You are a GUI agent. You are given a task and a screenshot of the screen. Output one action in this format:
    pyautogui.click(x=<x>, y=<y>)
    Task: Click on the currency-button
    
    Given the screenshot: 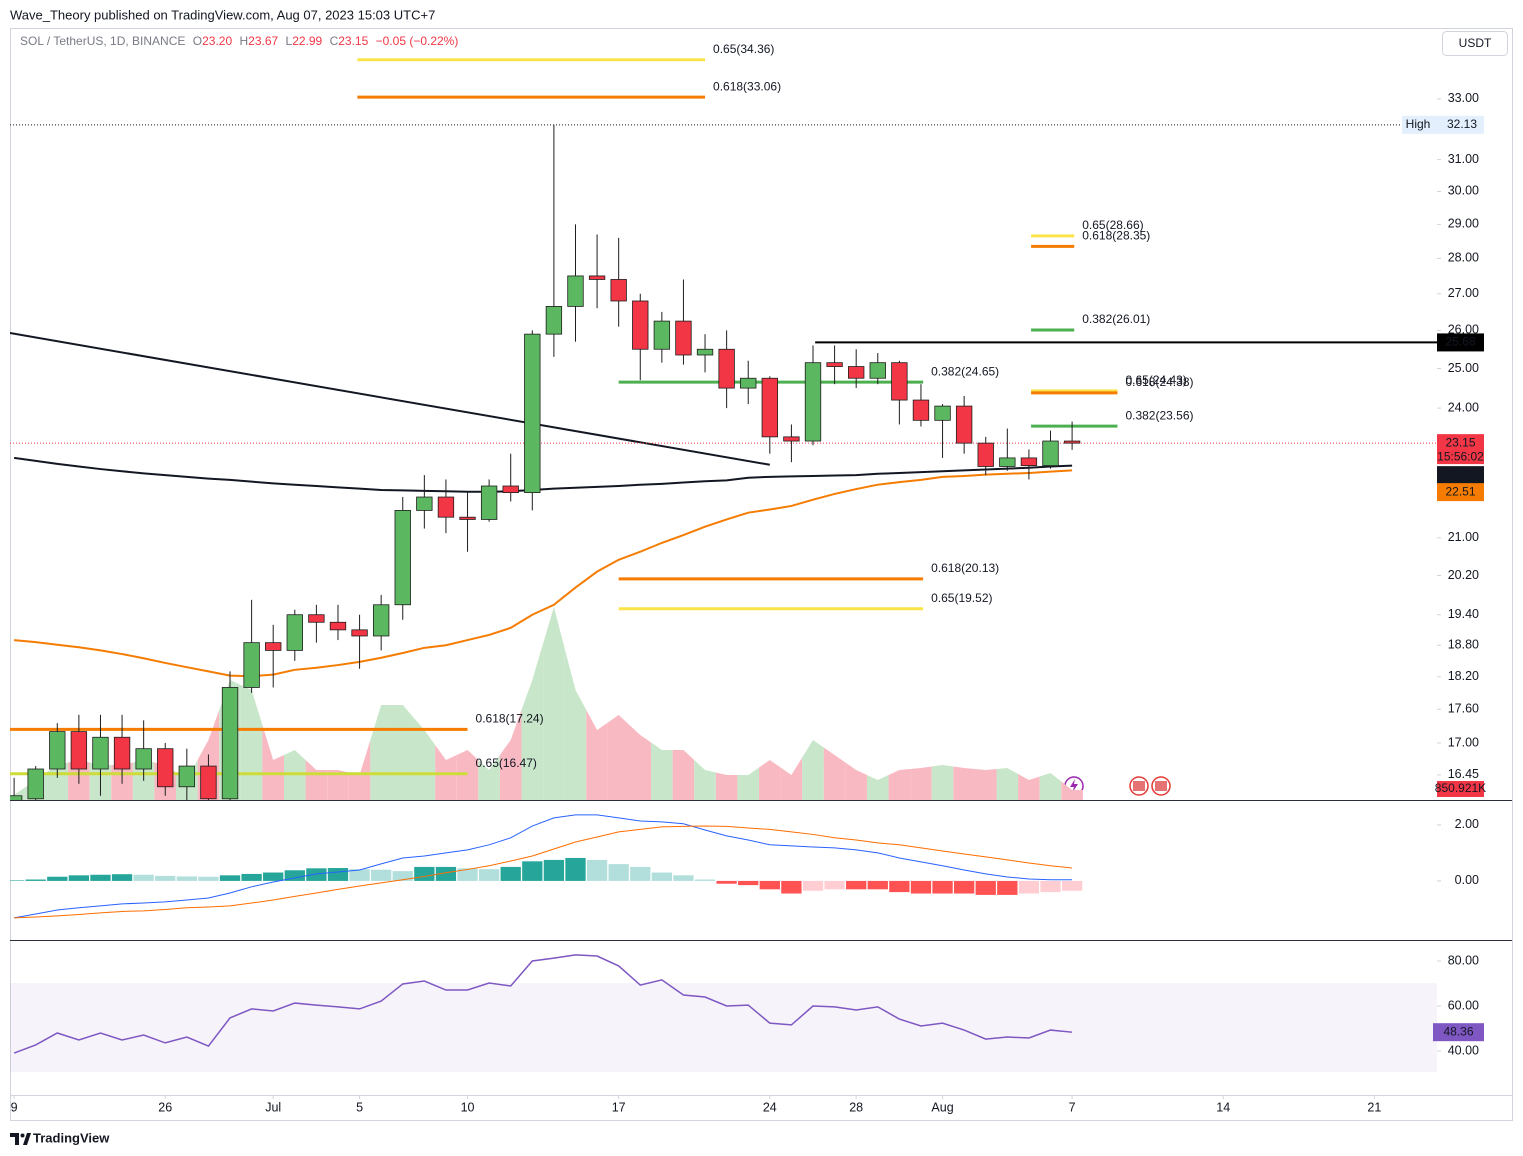 What is the action you would take?
    pyautogui.click(x=1475, y=43)
    